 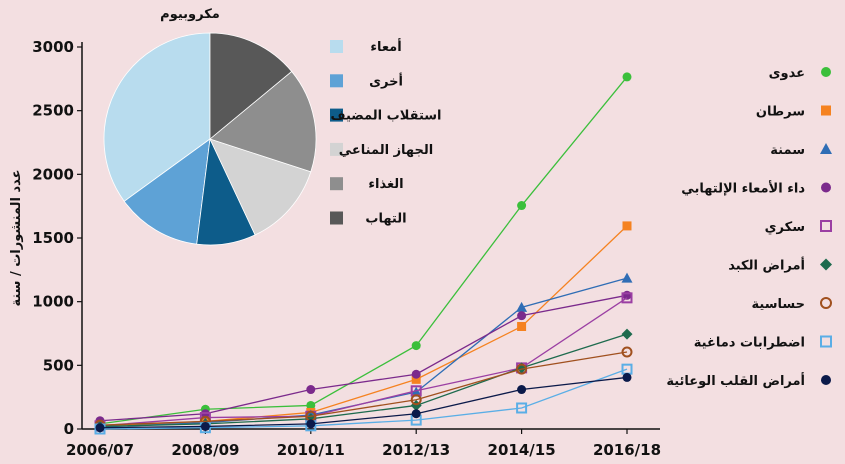 I want to click on pie-legend-label: أمعاء, so click(x=385, y=46).